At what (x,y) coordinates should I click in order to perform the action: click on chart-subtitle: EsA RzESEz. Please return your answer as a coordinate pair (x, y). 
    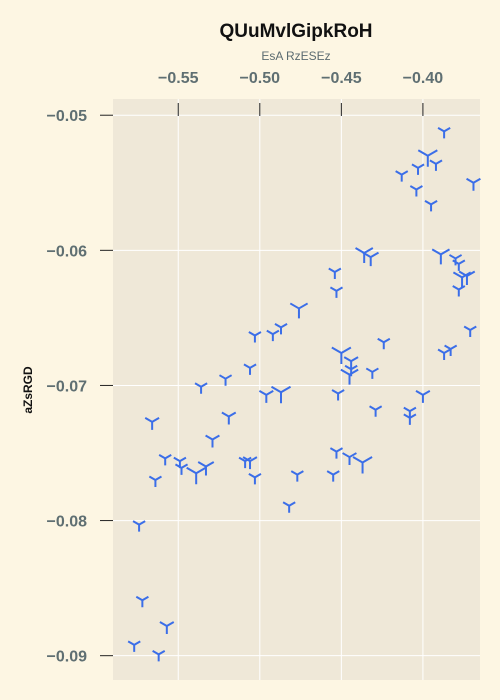
    Looking at the image, I should click on (295, 56).